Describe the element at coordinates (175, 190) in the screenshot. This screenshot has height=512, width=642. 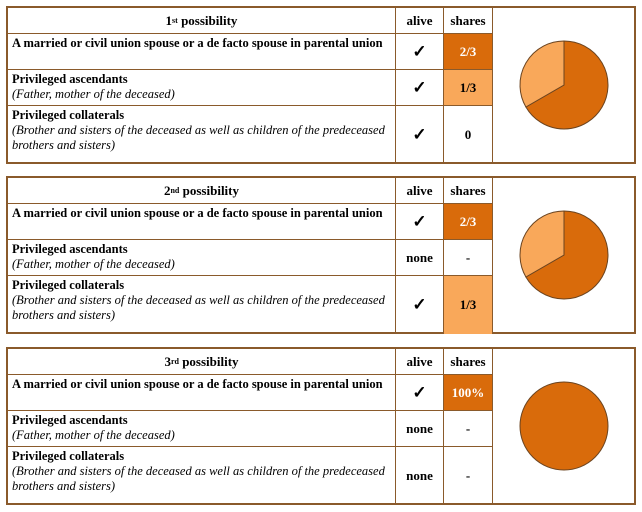
I see `title-ordinal: nd` at that location.